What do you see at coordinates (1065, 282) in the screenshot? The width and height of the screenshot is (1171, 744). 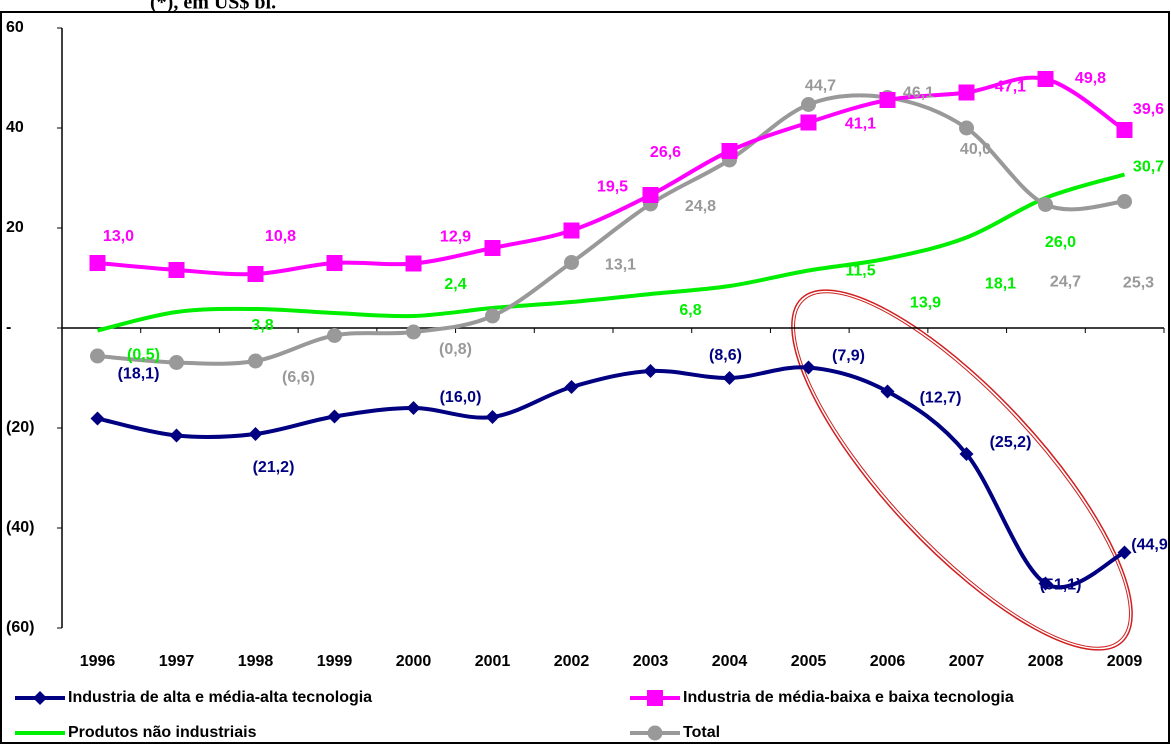 I see `data-label: 24,7` at bounding box center [1065, 282].